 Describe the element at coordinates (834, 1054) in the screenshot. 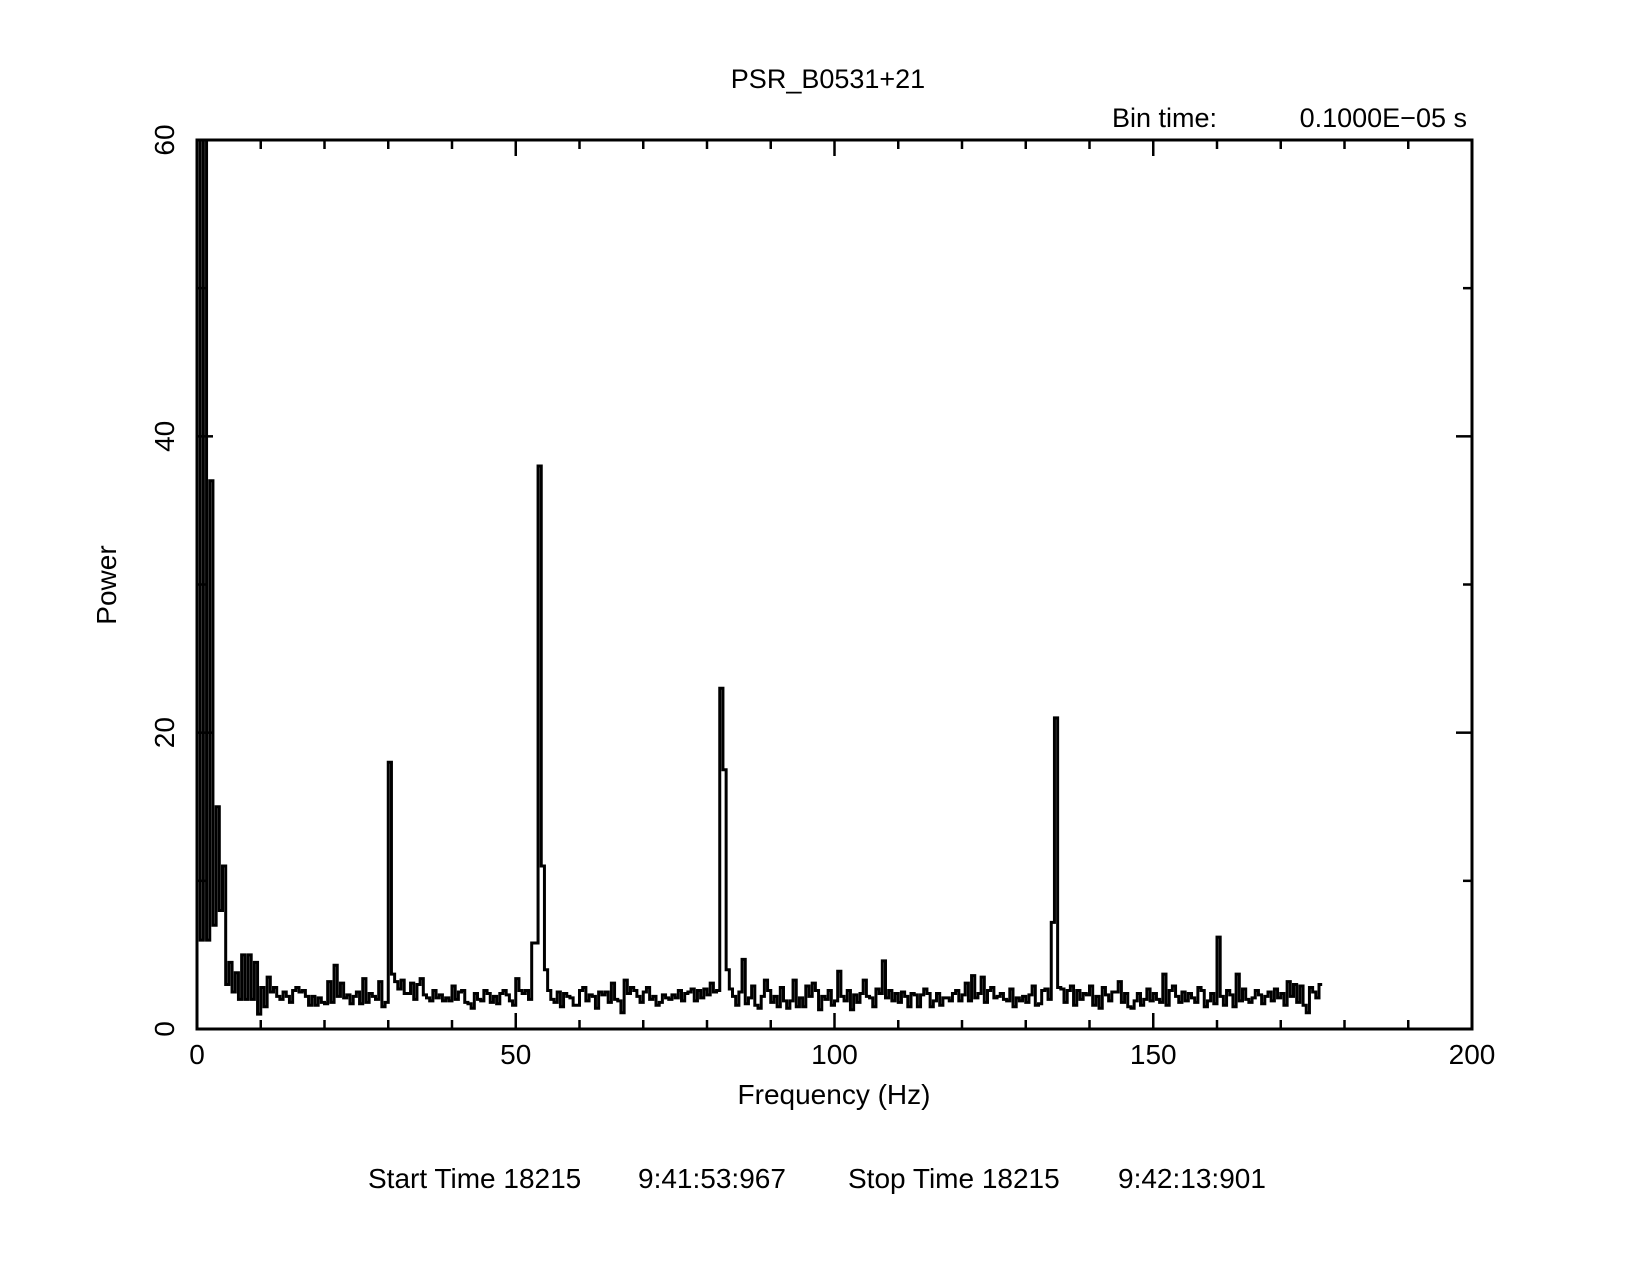

I see `x-tick-label: 100` at that location.